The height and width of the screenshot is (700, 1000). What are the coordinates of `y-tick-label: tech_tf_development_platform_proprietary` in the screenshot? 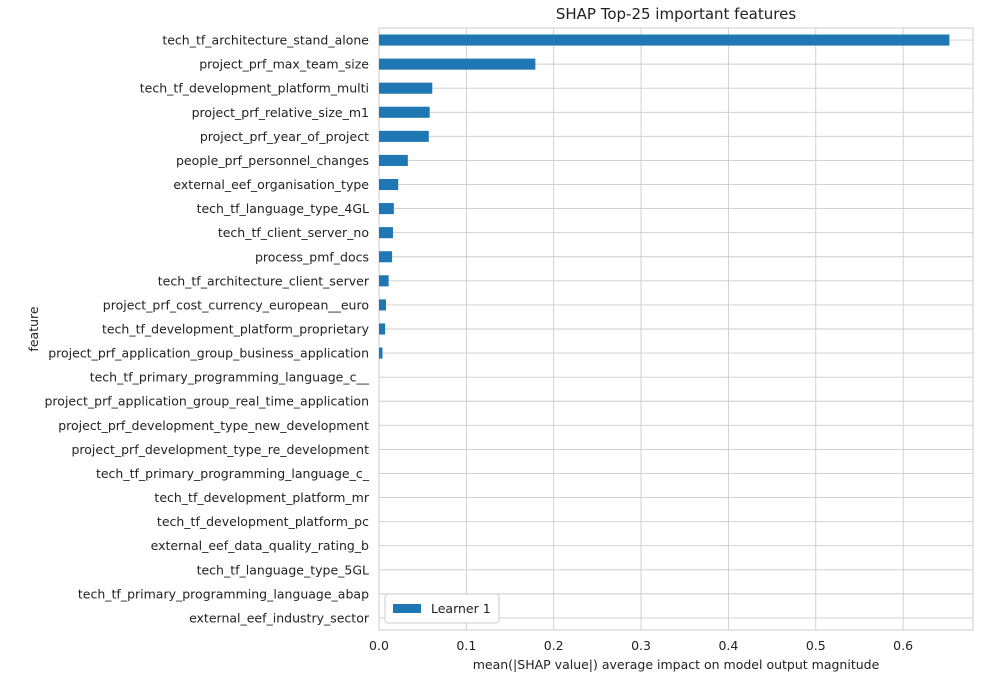 It's located at (236, 329).